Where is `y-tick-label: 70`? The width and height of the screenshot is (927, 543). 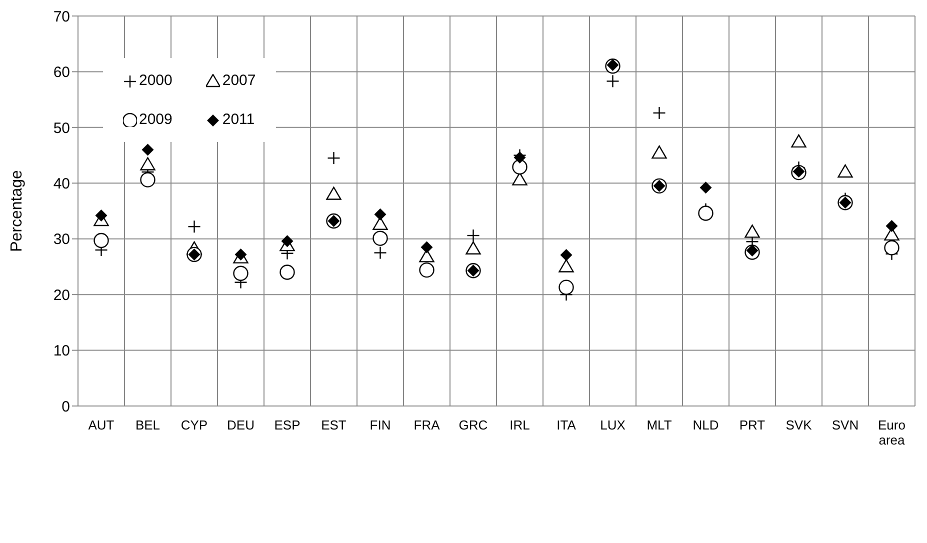
y-tick-label: 70 is located at coordinates (61, 17).